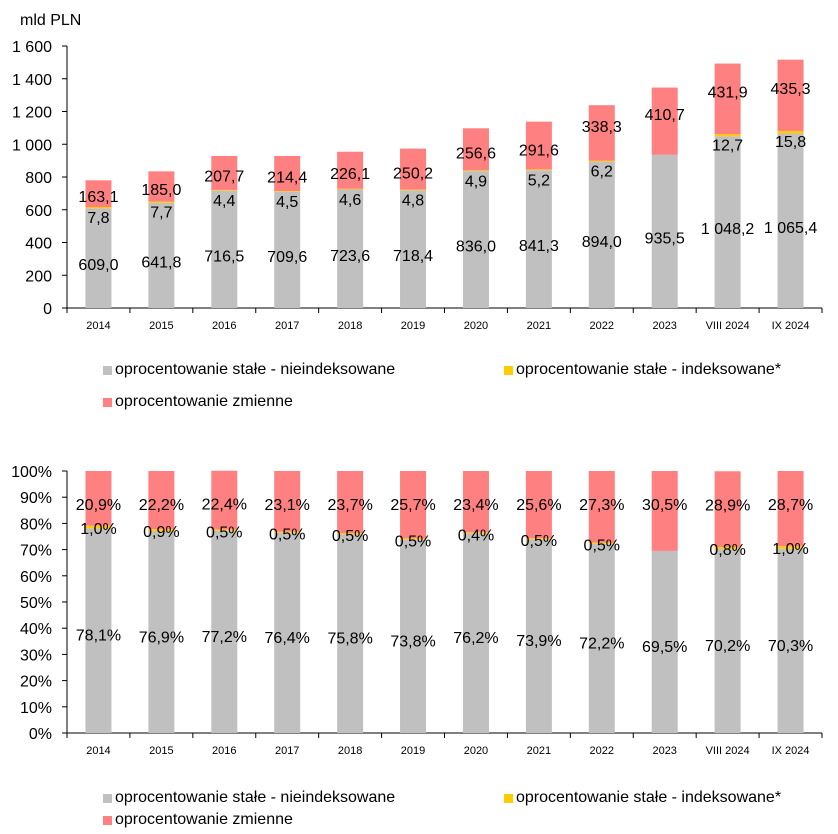 The width and height of the screenshot is (838, 834). I want to click on data-label-fixed-nonindexed: 894,0, so click(602, 242).